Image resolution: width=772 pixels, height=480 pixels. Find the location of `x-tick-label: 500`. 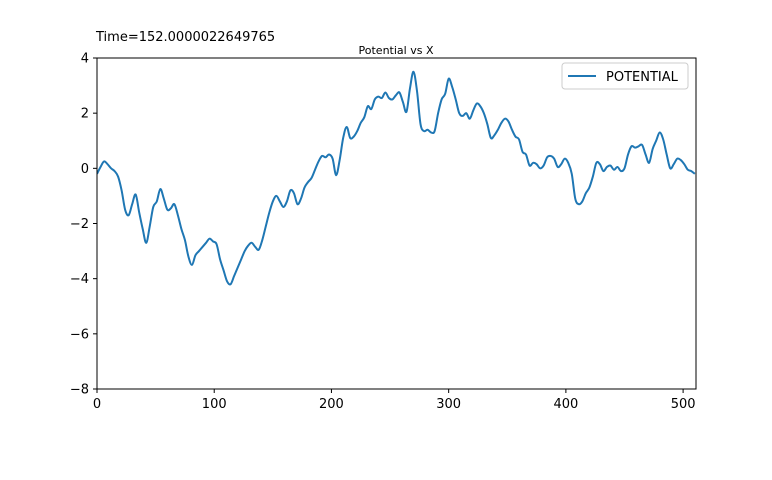

x-tick-label: 500 is located at coordinates (683, 404).